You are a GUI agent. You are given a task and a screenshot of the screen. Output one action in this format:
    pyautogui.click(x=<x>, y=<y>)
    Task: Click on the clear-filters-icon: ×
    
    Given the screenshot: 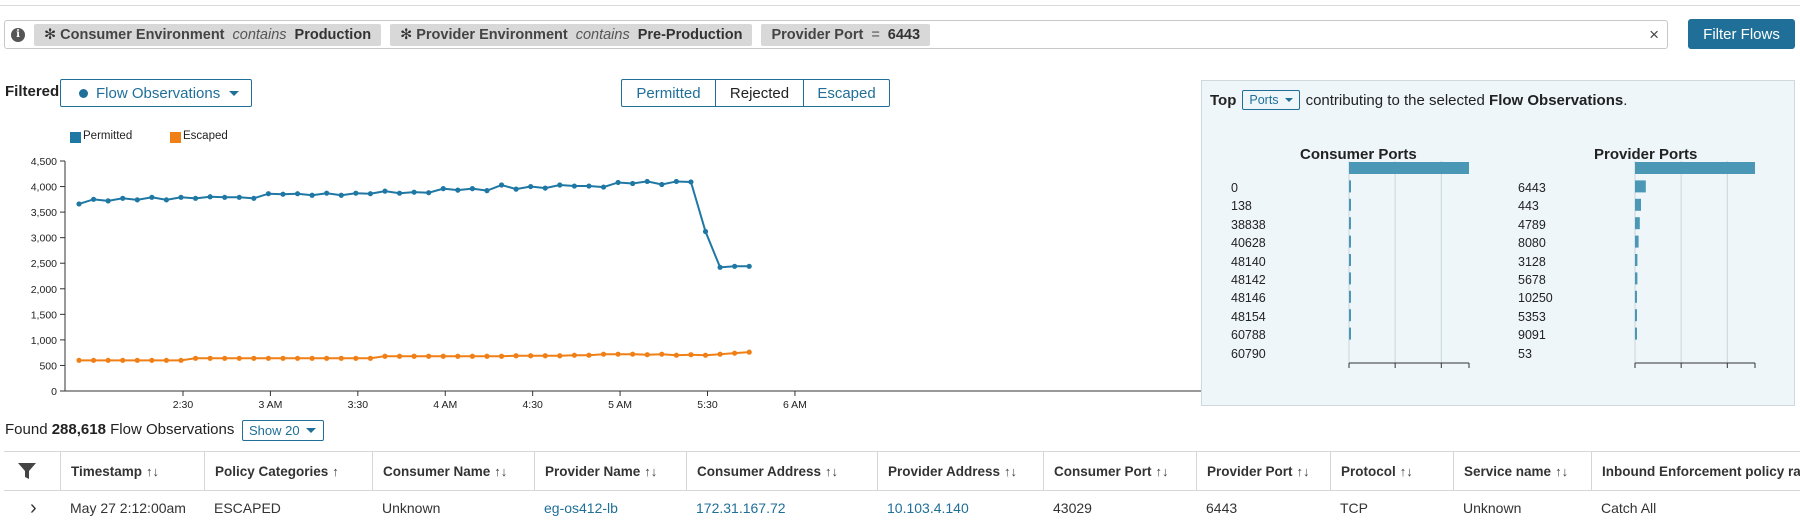 What is the action you would take?
    pyautogui.click(x=1654, y=34)
    